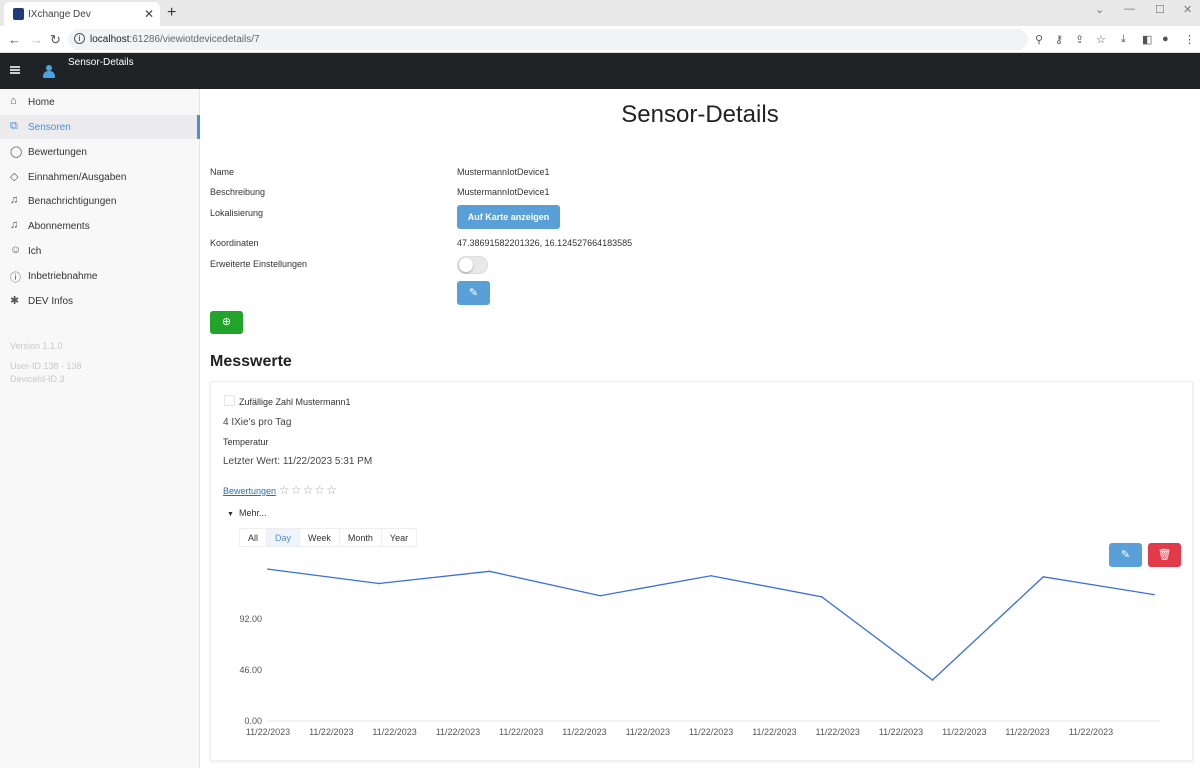  I want to click on description-value: MustermannIotDevice1, so click(503, 192).